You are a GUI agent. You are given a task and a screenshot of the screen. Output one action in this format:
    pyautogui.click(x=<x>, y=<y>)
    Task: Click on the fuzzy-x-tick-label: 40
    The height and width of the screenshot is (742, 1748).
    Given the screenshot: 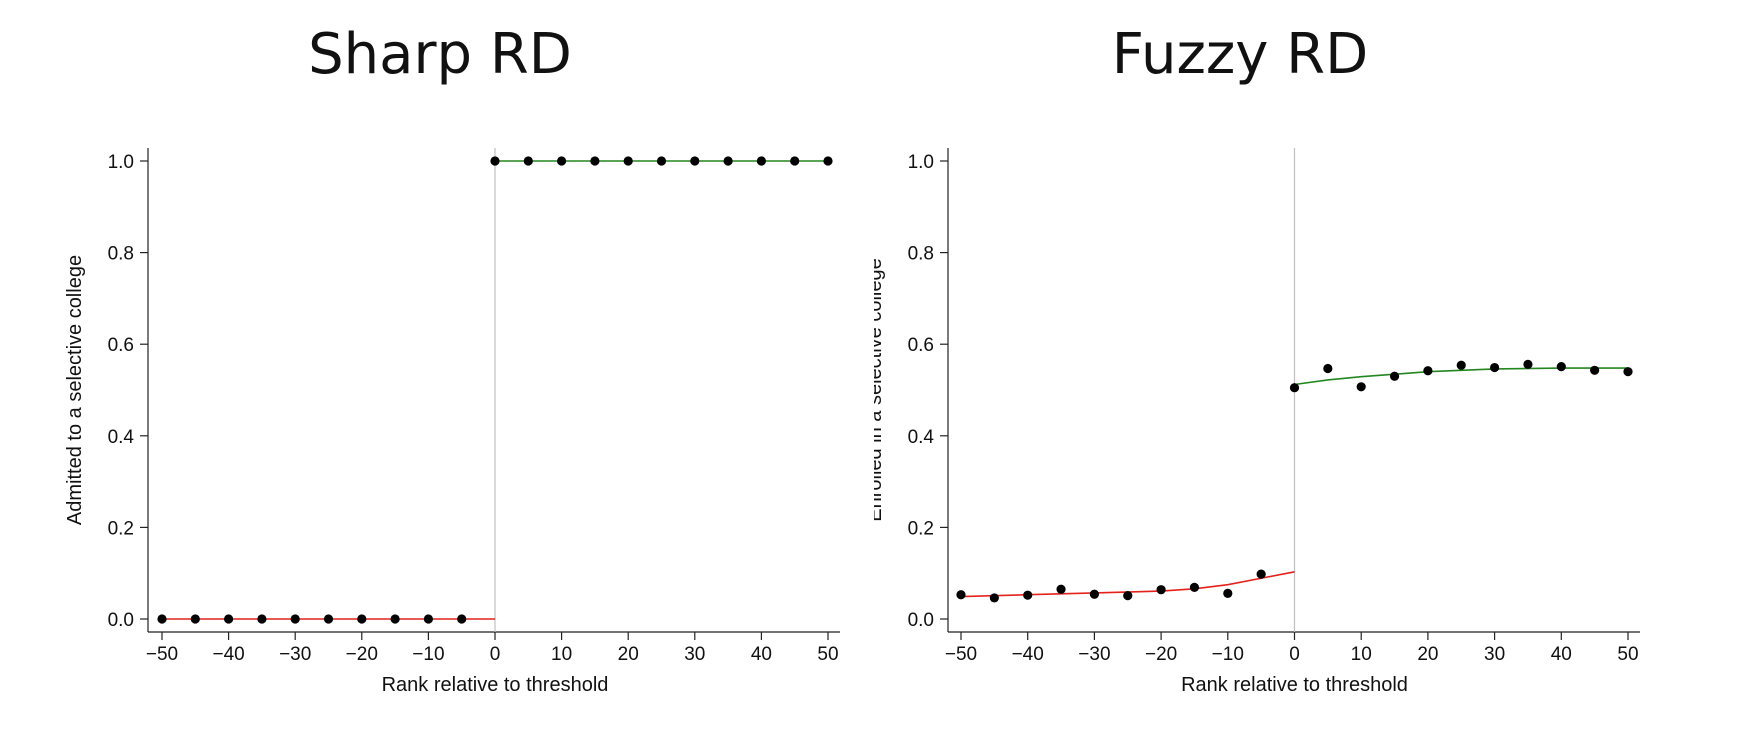 What is the action you would take?
    pyautogui.click(x=1561, y=654)
    